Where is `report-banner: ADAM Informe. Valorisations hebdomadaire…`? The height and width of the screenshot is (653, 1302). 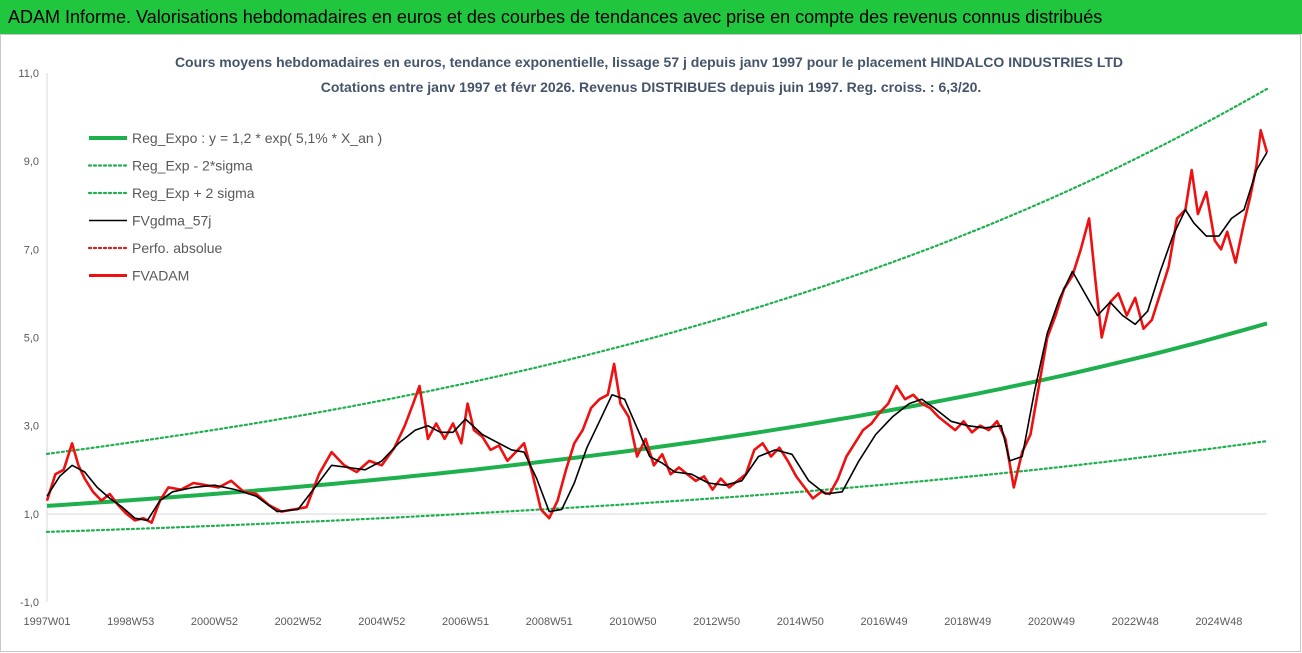
report-banner: ADAM Informe. Valorisations hebdomadaire… is located at coordinates (651, 17).